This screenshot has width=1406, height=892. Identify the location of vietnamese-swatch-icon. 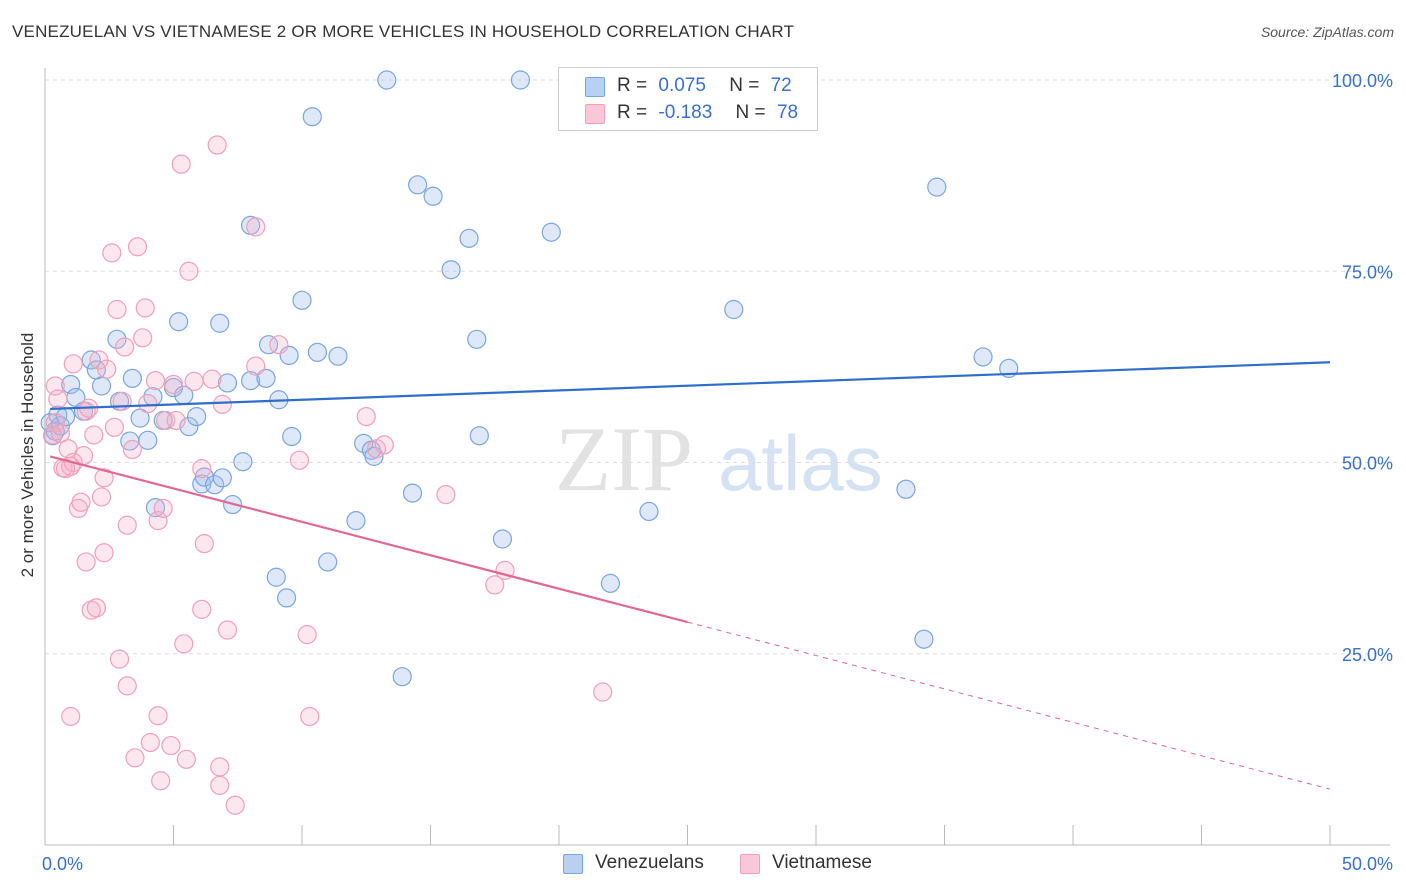
(595, 114).